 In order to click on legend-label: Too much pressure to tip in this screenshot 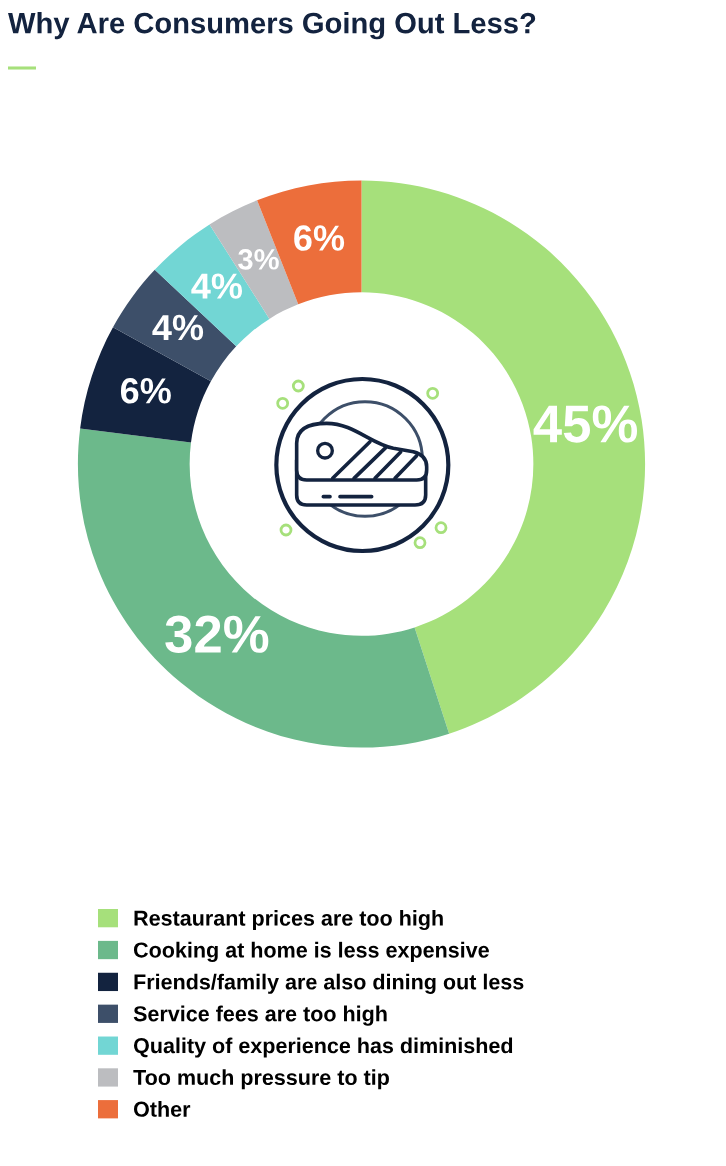, I will do `click(261, 1079)`.